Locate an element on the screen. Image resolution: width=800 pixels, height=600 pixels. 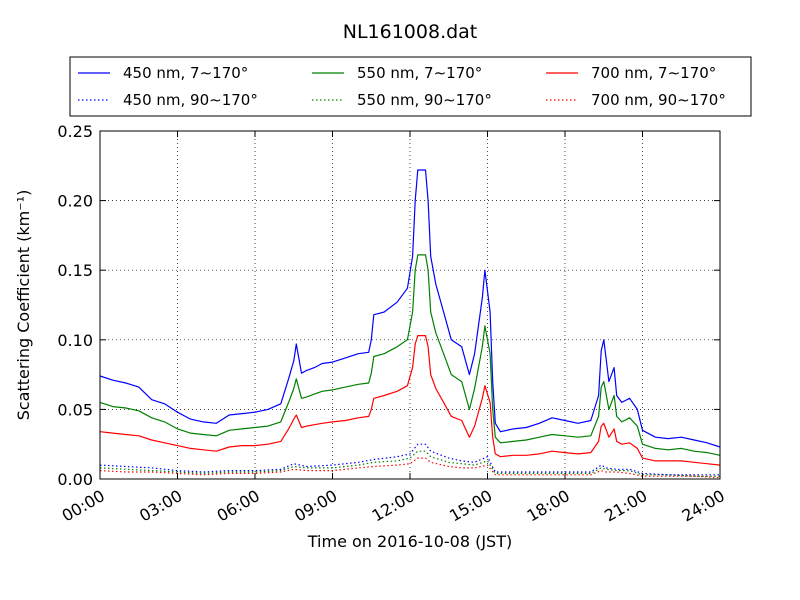
x-axis-label: Time on 2016-10-08 (JST) is located at coordinates (409, 541).